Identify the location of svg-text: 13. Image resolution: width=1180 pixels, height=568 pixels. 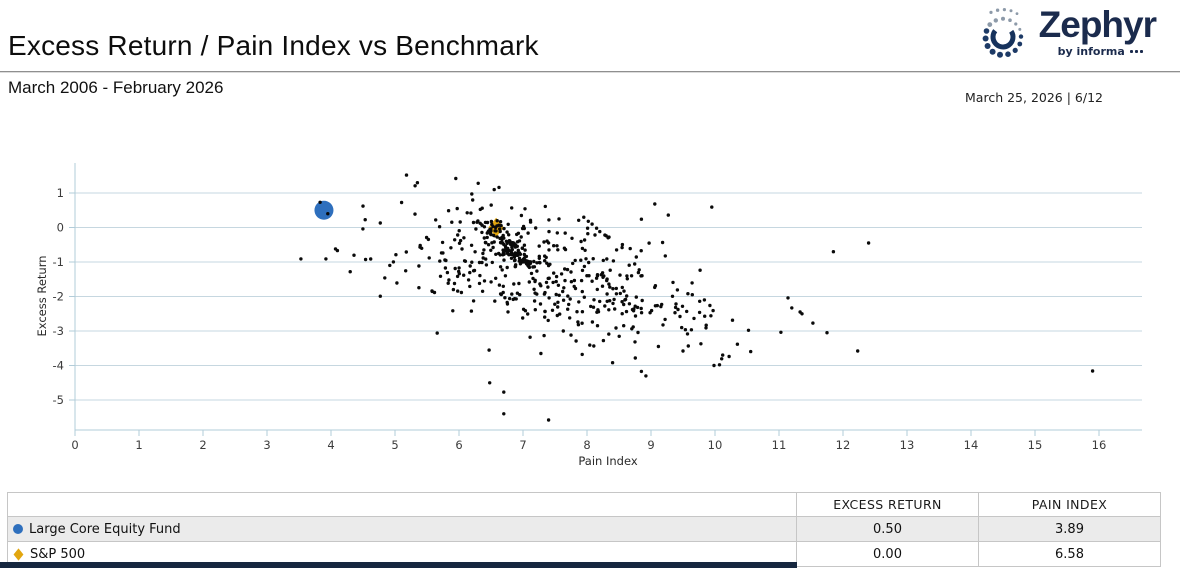
(907, 445).